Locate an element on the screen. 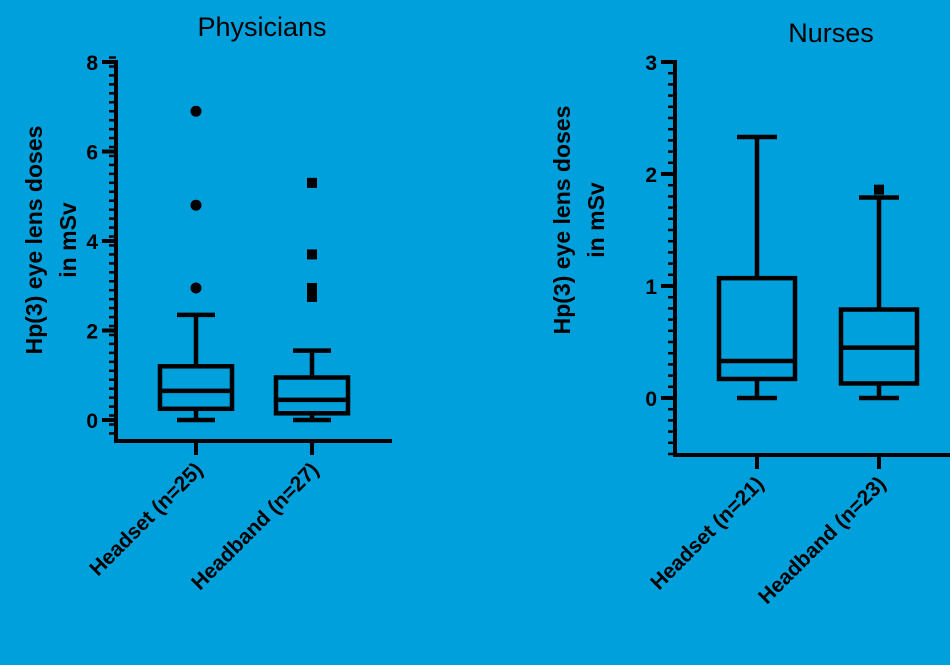  y-tick-label: 3 is located at coordinates (651, 63).